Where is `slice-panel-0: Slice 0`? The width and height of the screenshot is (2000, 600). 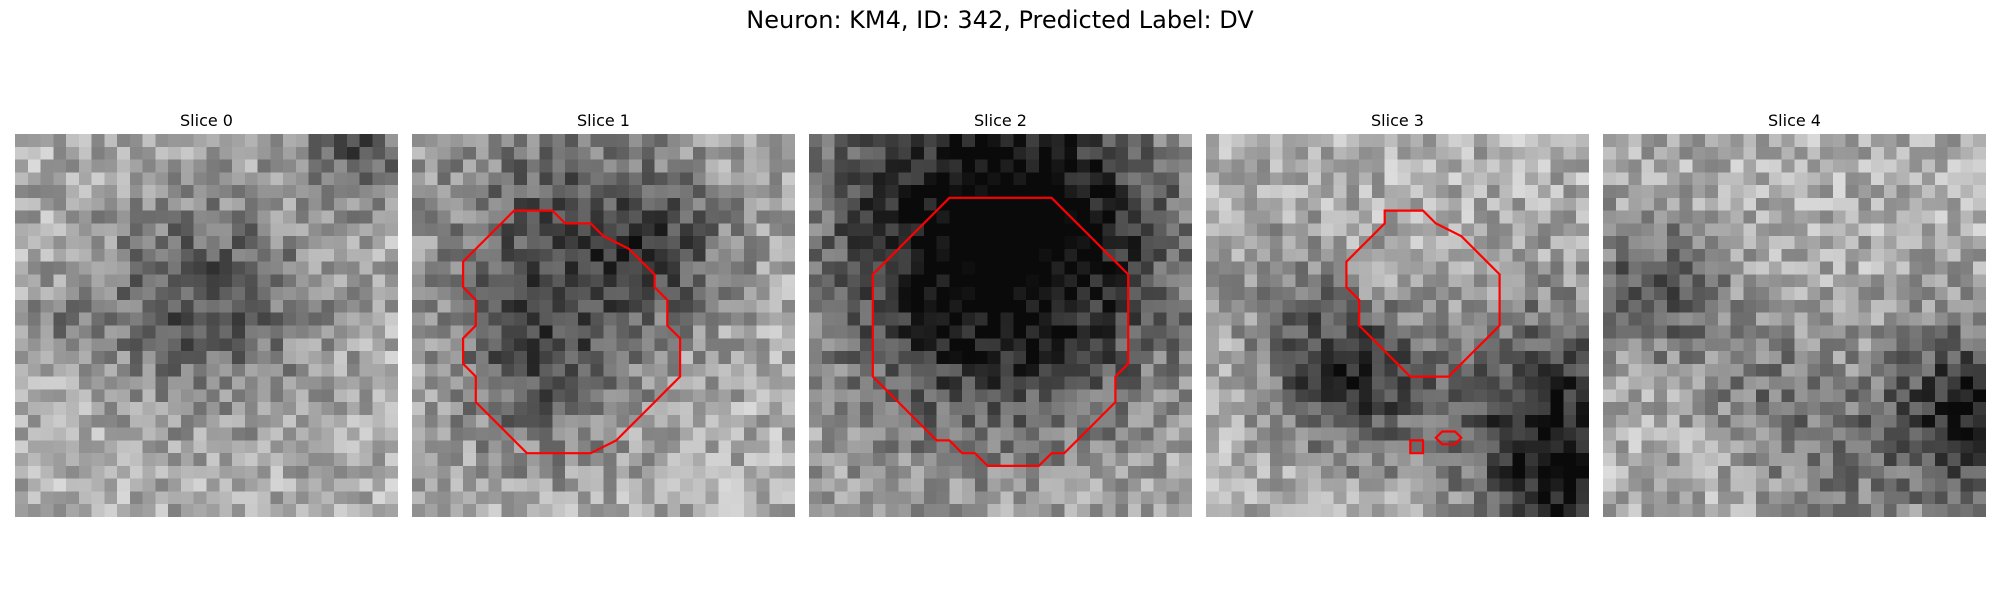 slice-panel-0: Slice 0 is located at coordinates (206, 313).